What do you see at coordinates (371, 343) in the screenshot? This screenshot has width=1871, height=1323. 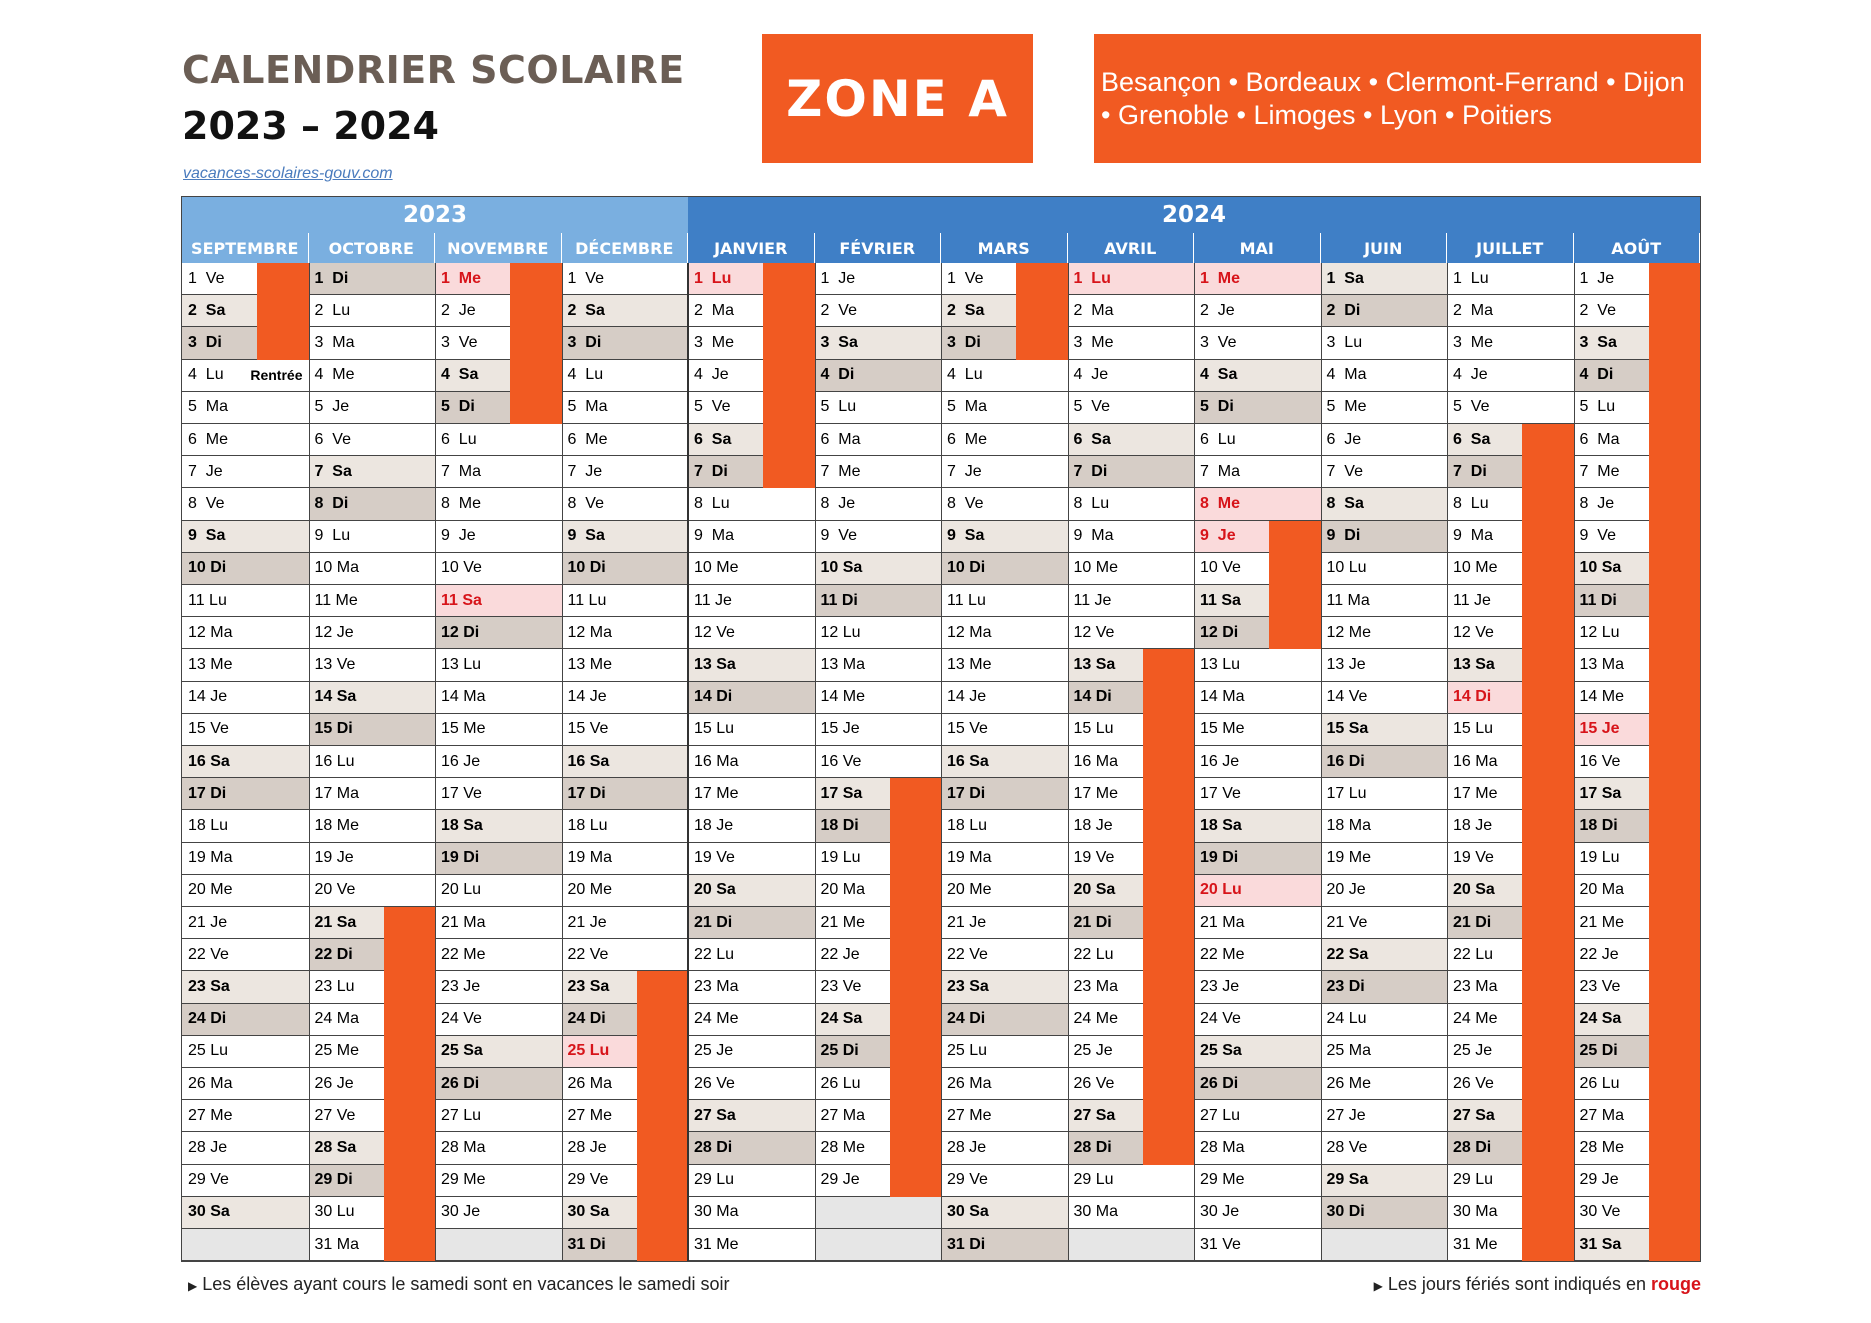 I see `day-cell: 3 Ma` at bounding box center [371, 343].